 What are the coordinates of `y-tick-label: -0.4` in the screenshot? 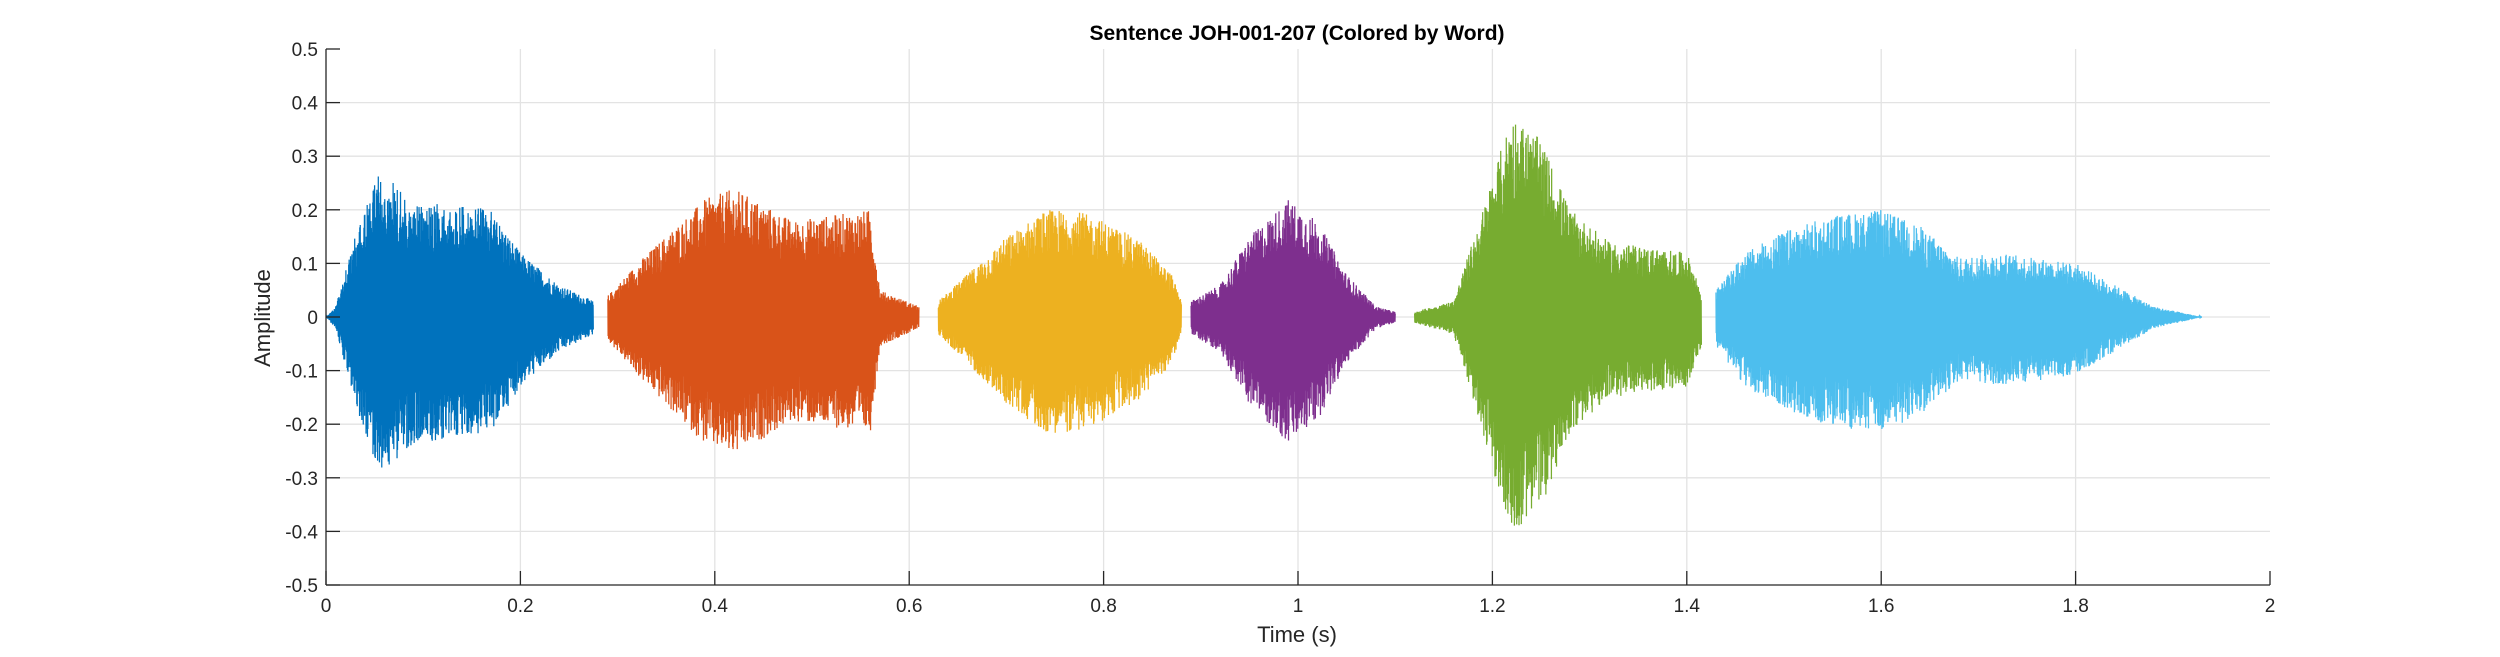 It's located at (301, 532).